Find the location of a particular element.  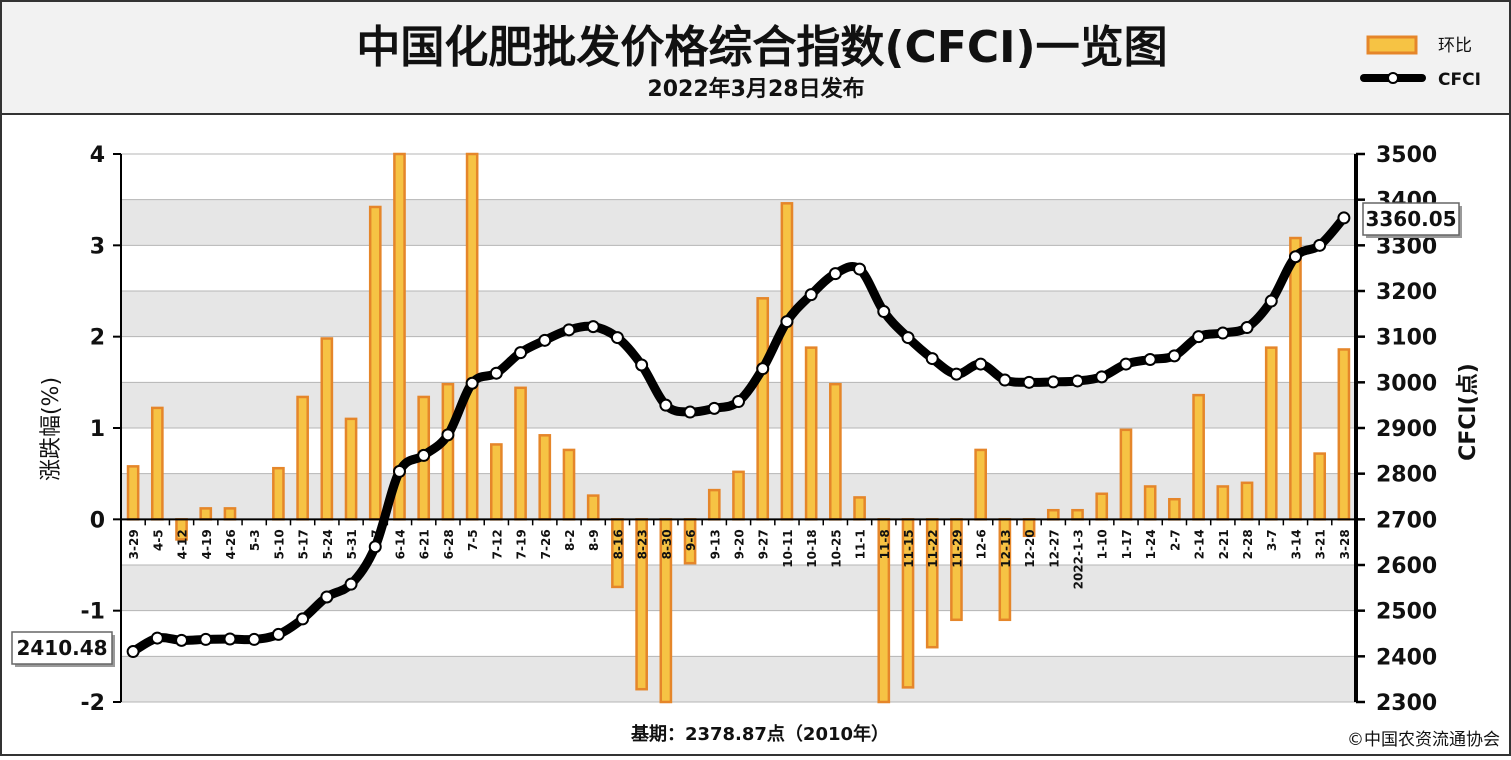

x-tick-label: 4-19 is located at coordinates (207, 544).